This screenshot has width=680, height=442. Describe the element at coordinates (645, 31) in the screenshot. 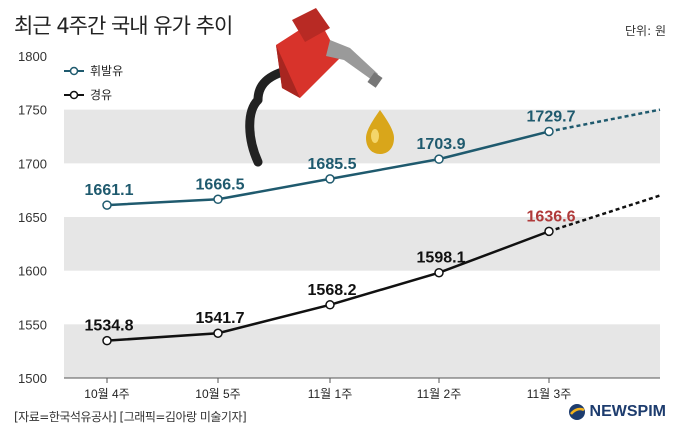

I see `unit-label: 단위: 원` at that location.